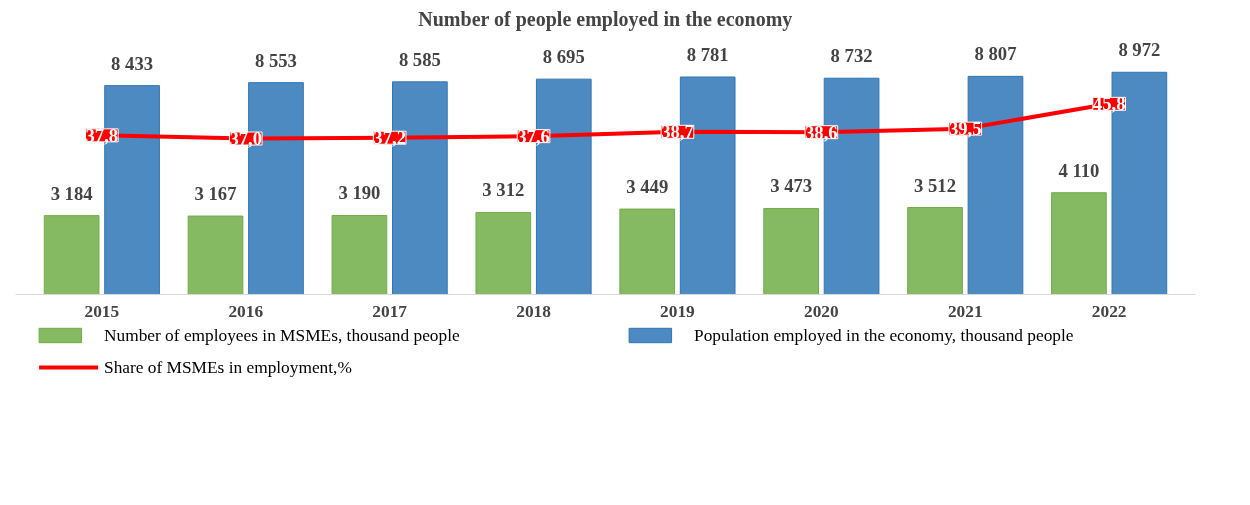  What do you see at coordinates (678, 311) in the screenshot?
I see `x-tick-label: 2019` at bounding box center [678, 311].